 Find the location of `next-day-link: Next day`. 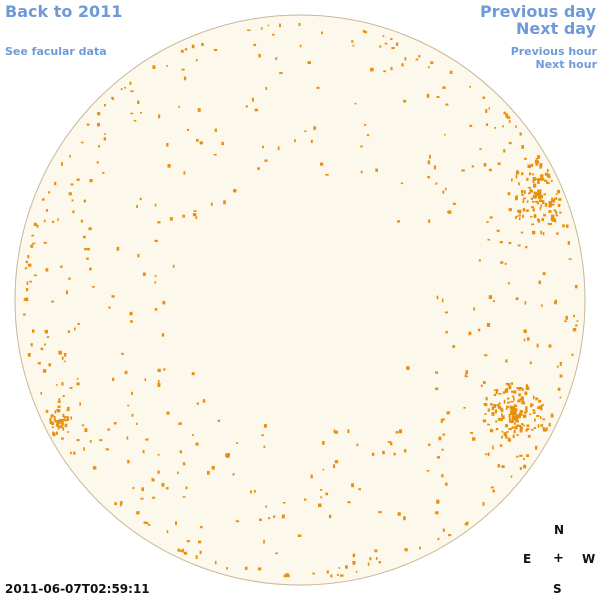

next-day-link: Next day is located at coordinates (556, 28).